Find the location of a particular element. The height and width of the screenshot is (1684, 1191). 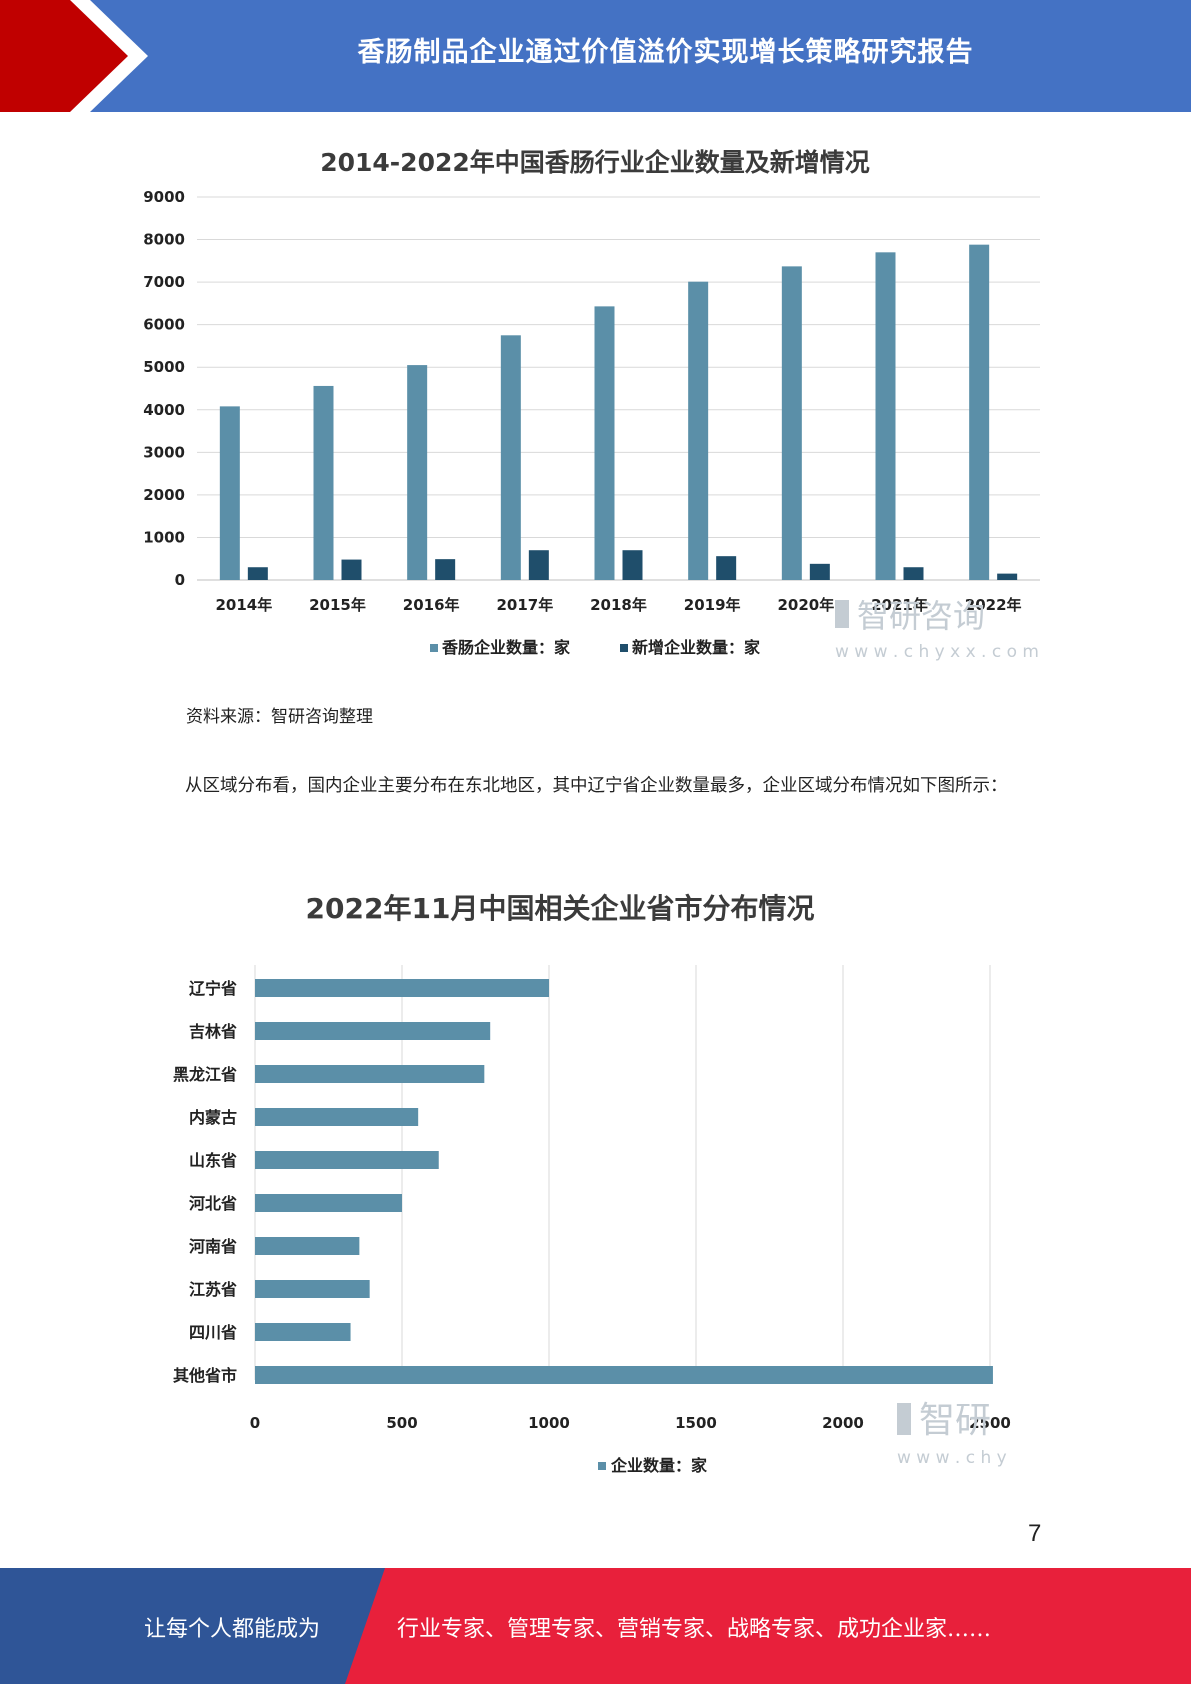

legend-label: 企业数量：家 is located at coordinates (659, 1465).